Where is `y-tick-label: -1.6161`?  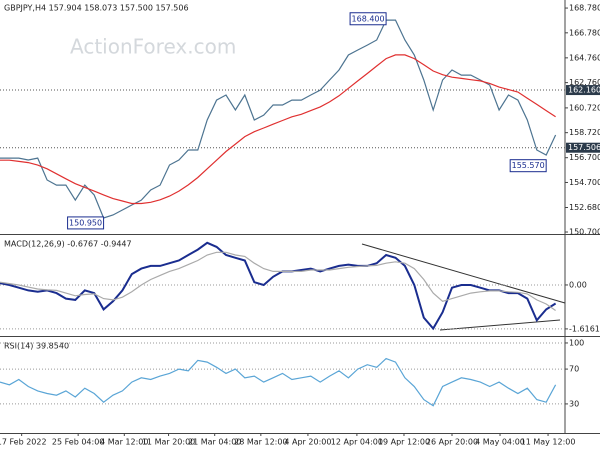
y-tick-label: -1.6161 is located at coordinates (584, 328).